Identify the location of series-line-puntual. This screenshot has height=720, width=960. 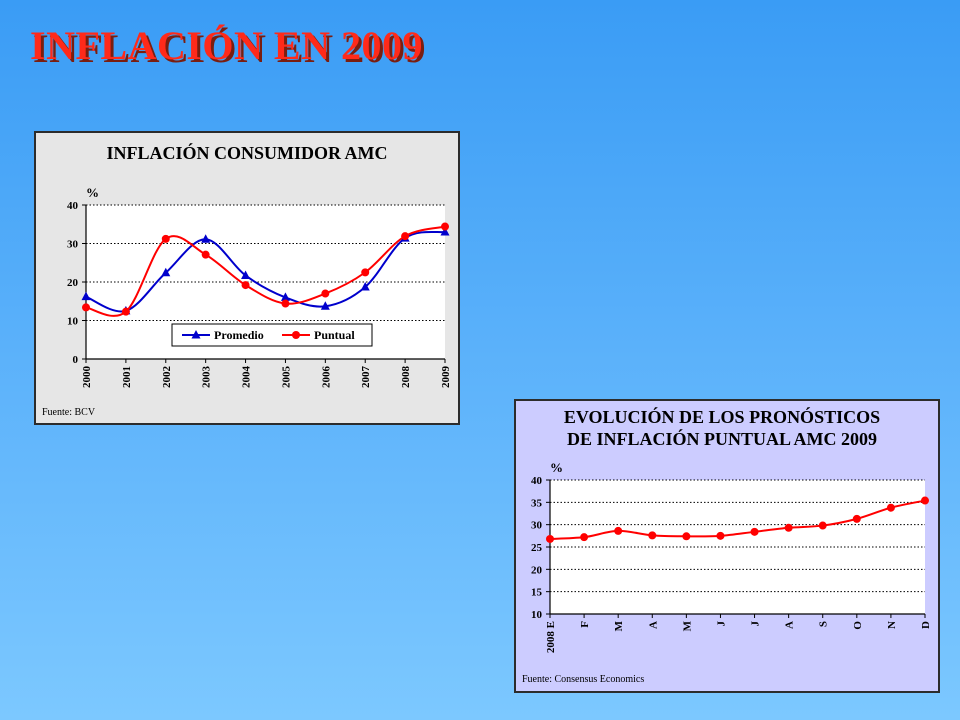
(265, 271).